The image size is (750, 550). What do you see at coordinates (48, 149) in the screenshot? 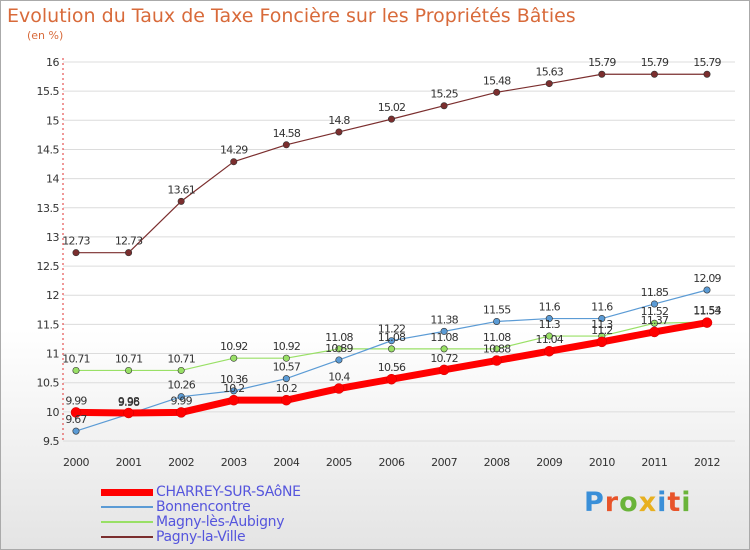
I see `y-tick-label: 14.5` at bounding box center [48, 149].